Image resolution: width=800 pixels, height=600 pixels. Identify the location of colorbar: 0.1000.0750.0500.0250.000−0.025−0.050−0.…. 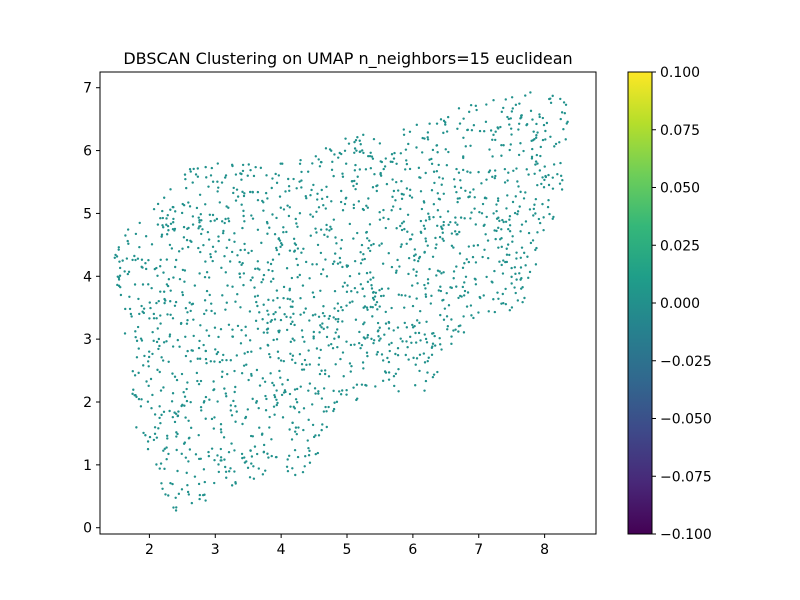
(669, 304).